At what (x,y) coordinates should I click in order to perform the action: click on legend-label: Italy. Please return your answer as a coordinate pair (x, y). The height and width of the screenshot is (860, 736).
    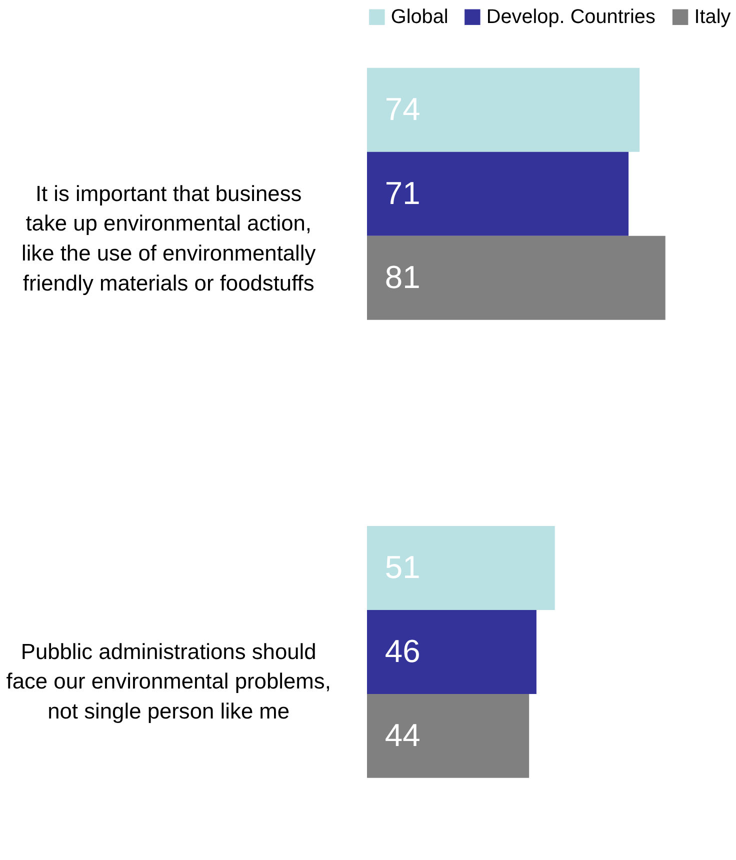
    Looking at the image, I should click on (712, 17).